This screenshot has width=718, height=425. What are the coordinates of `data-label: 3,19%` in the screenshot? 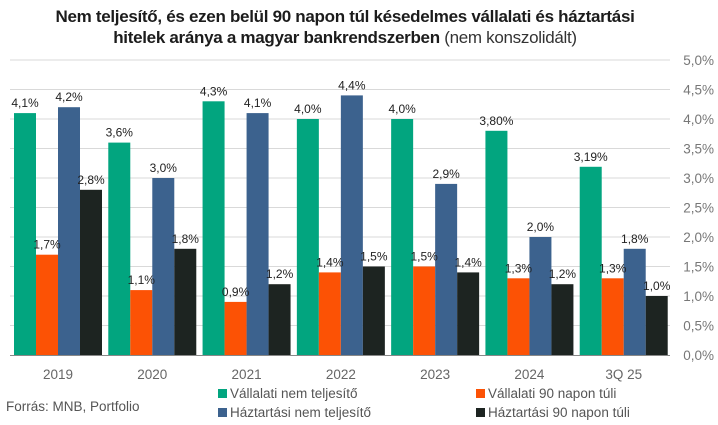 It's located at (591, 157).